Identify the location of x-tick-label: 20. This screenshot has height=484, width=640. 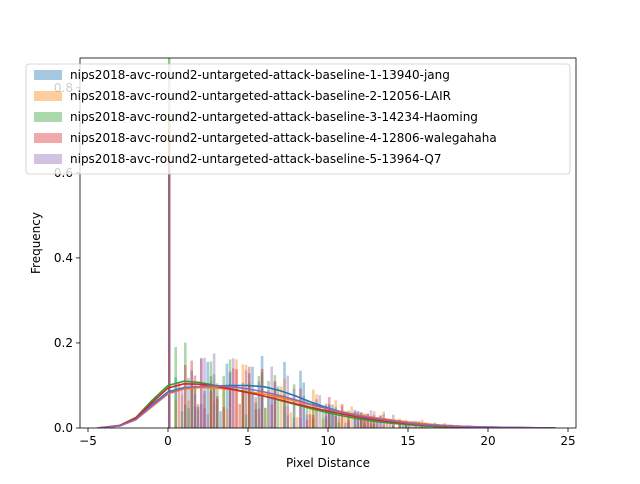
(487, 441).